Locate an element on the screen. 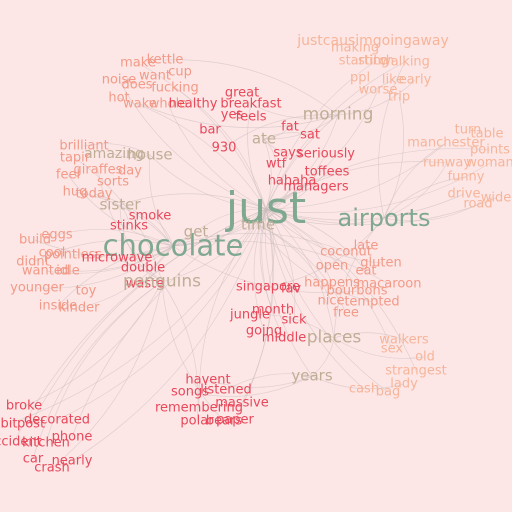 The image size is (512, 512). edge-just-places is located at coordinates (300, 273).